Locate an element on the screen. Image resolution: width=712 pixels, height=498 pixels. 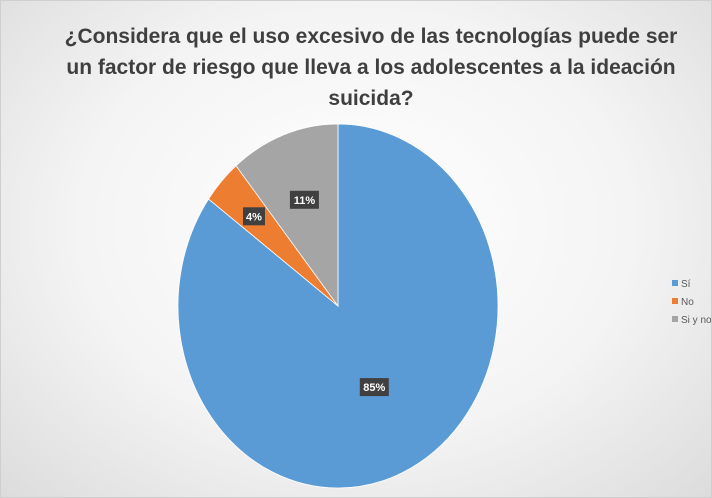
data-label-si: 85% is located at coordinates (374, 387).